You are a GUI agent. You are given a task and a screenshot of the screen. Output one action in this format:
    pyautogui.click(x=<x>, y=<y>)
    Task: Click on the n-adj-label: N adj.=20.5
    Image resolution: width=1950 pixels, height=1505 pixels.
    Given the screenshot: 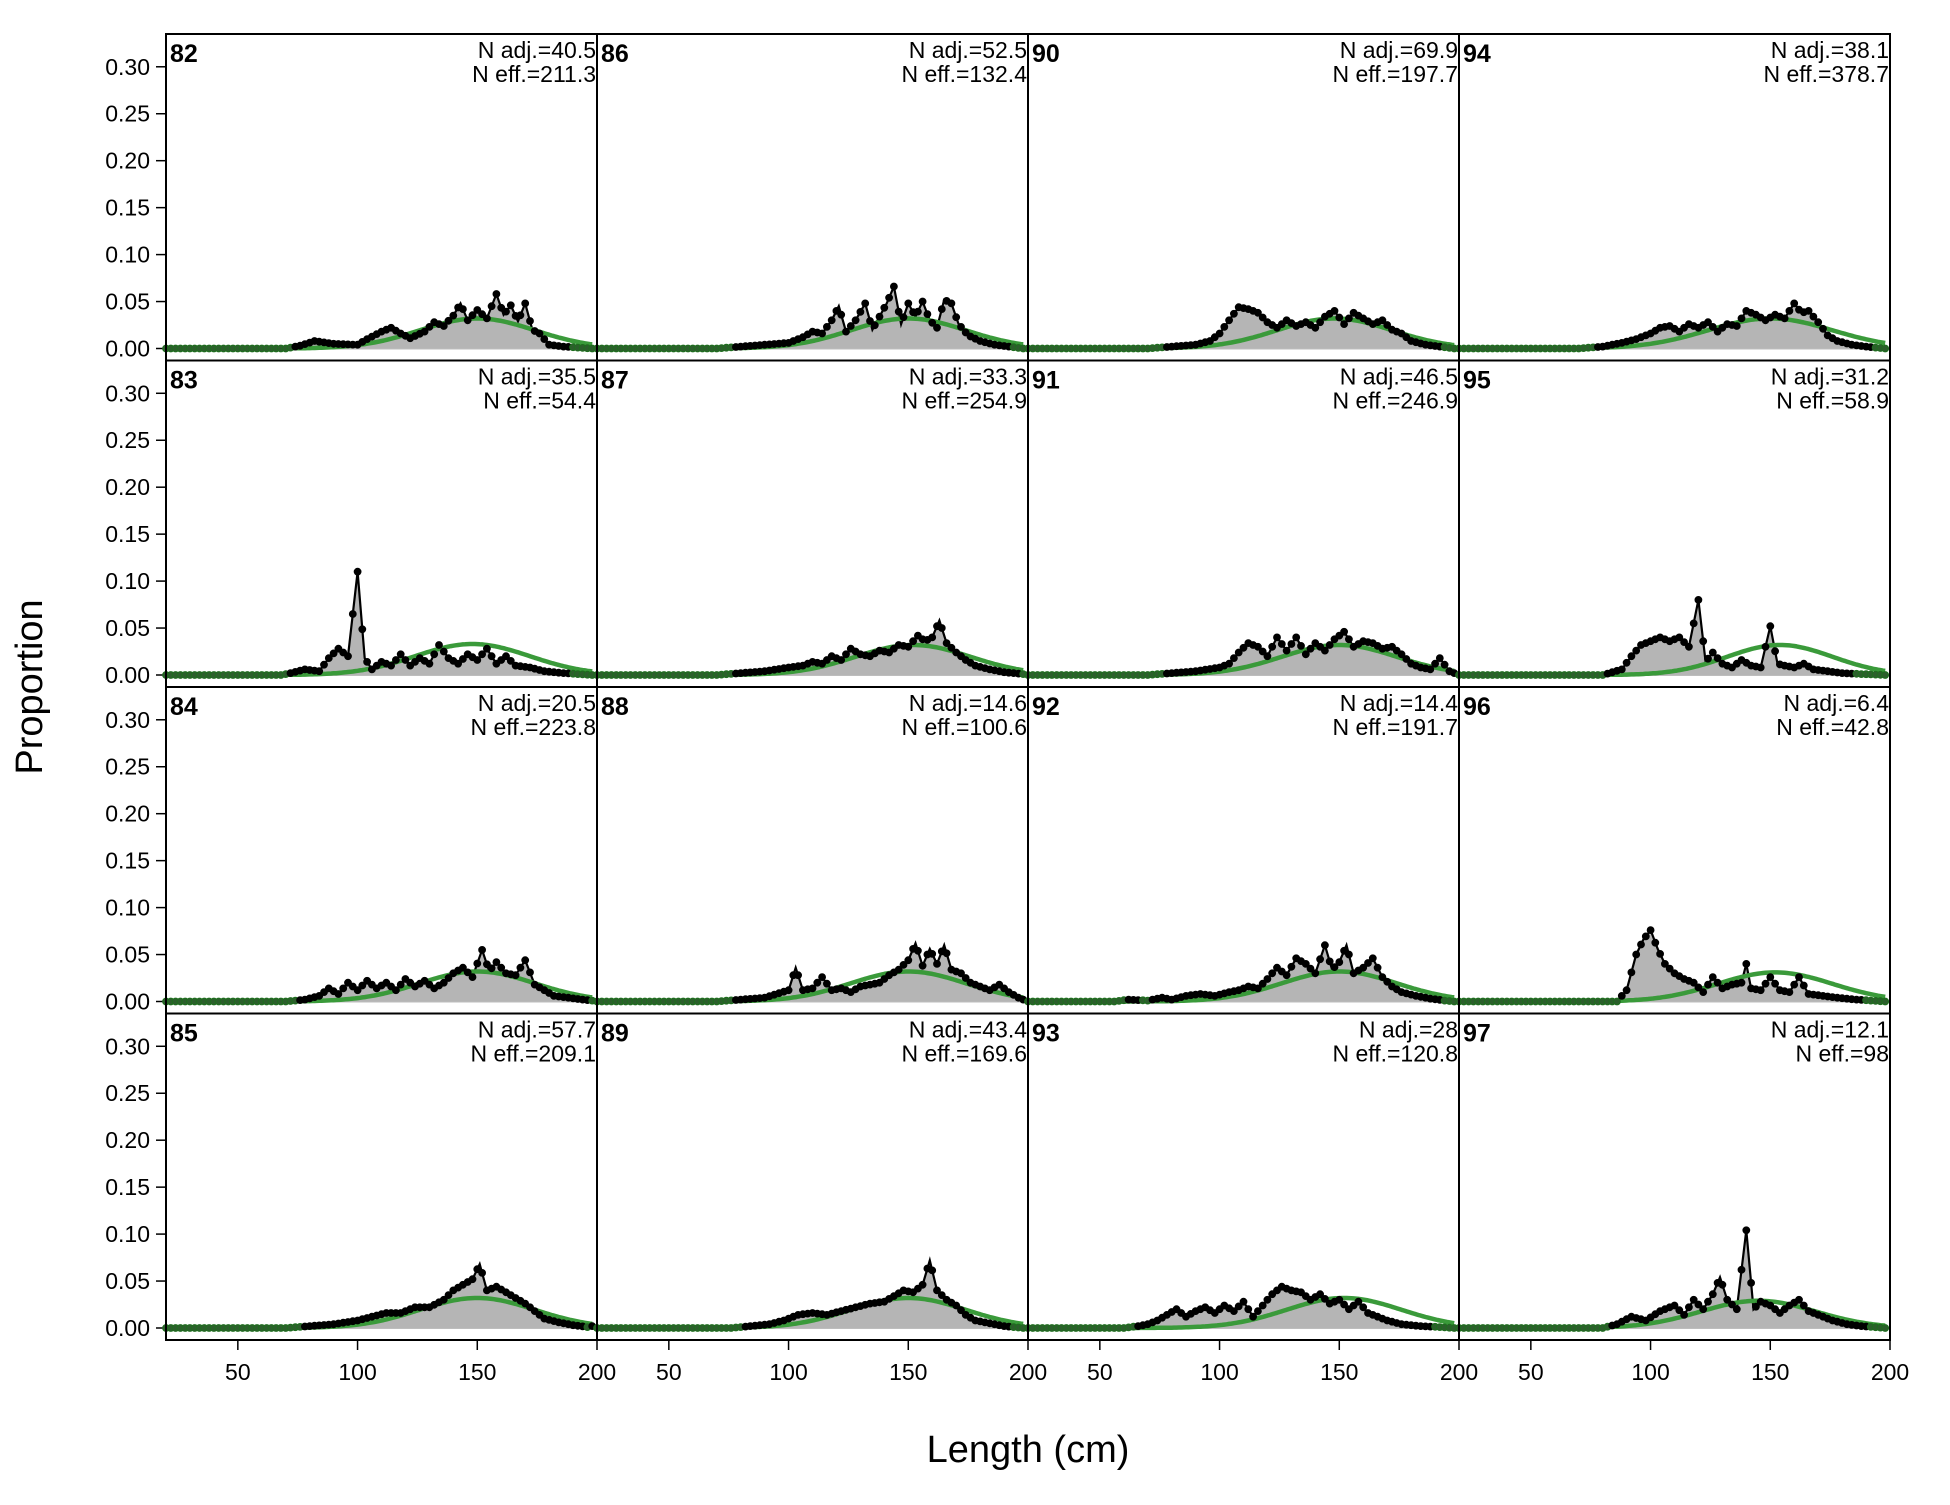 What is the action you would take?
    pyautogui.click(x=537, y=703)
    